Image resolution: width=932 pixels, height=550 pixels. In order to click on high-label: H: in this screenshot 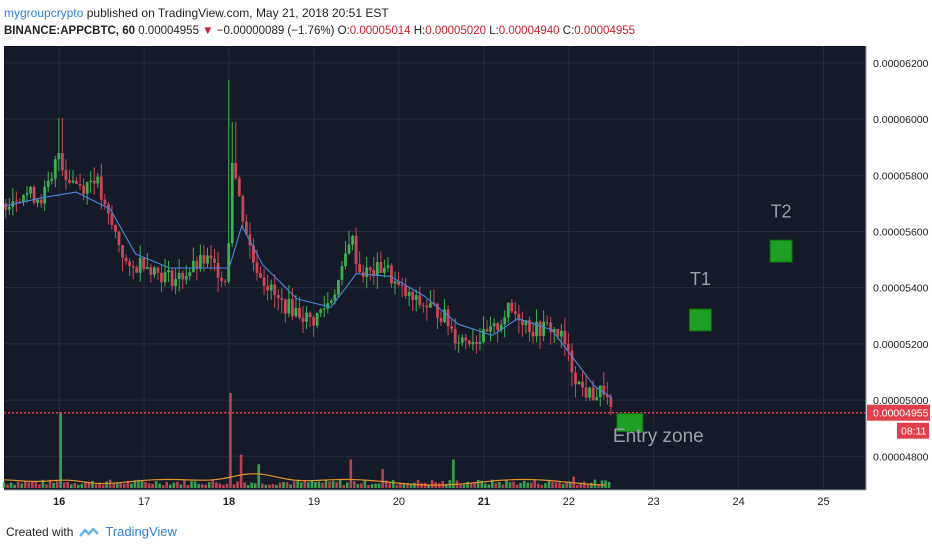, I will do `click(419, 31)`.